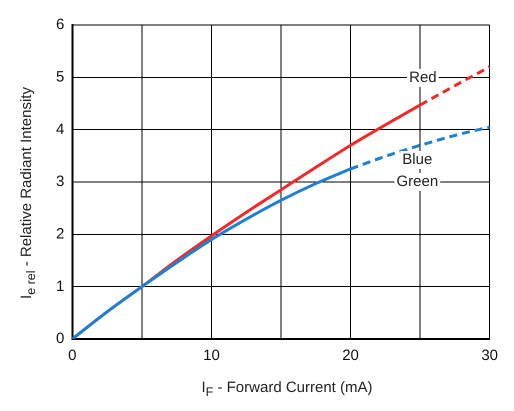 The image size is (514, 411). Describe the element at coordinates (72, 355) in the screenshot. I see `x-tick-label: 0` at that location.